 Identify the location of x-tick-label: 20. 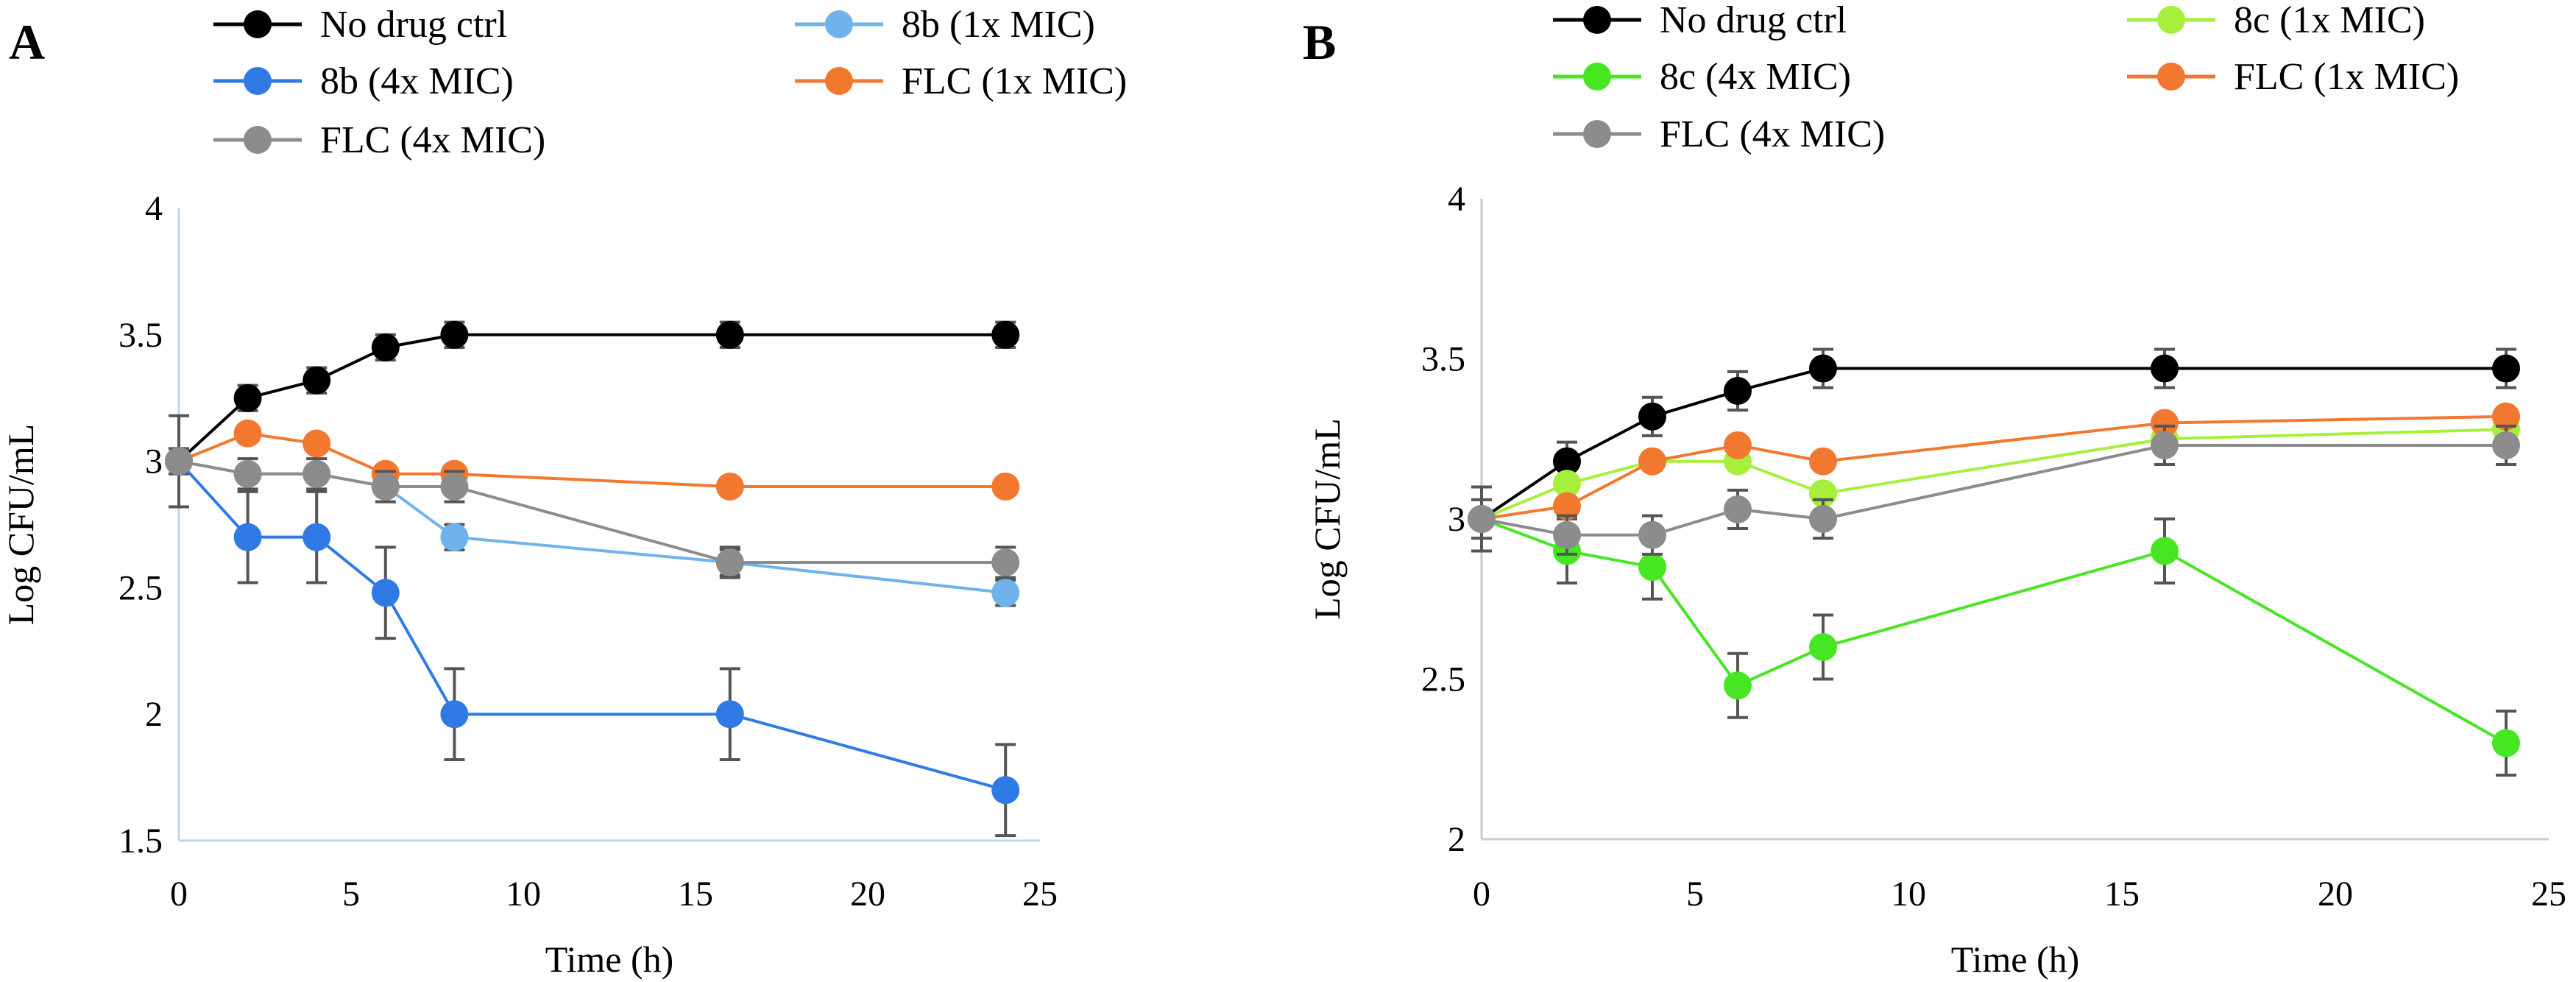
(2335, 894).